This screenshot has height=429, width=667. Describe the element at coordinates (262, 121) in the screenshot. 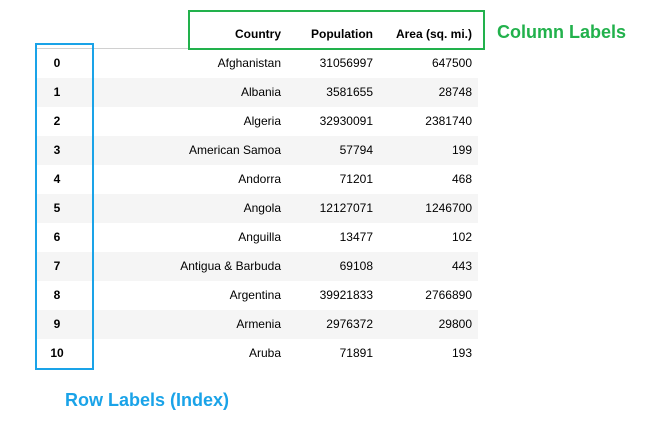

I see `cell-country: Algeria` at that location.